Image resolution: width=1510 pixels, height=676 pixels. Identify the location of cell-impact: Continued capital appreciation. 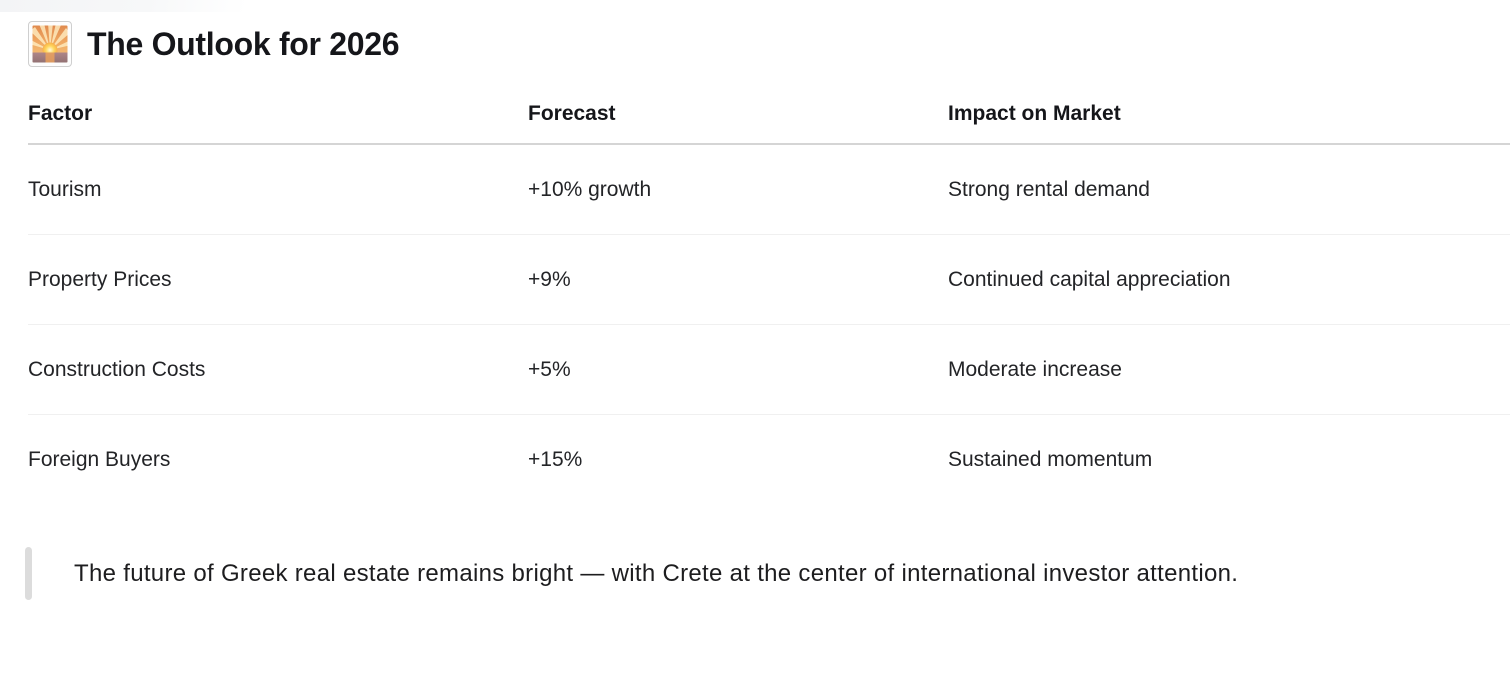
(1089, 279).